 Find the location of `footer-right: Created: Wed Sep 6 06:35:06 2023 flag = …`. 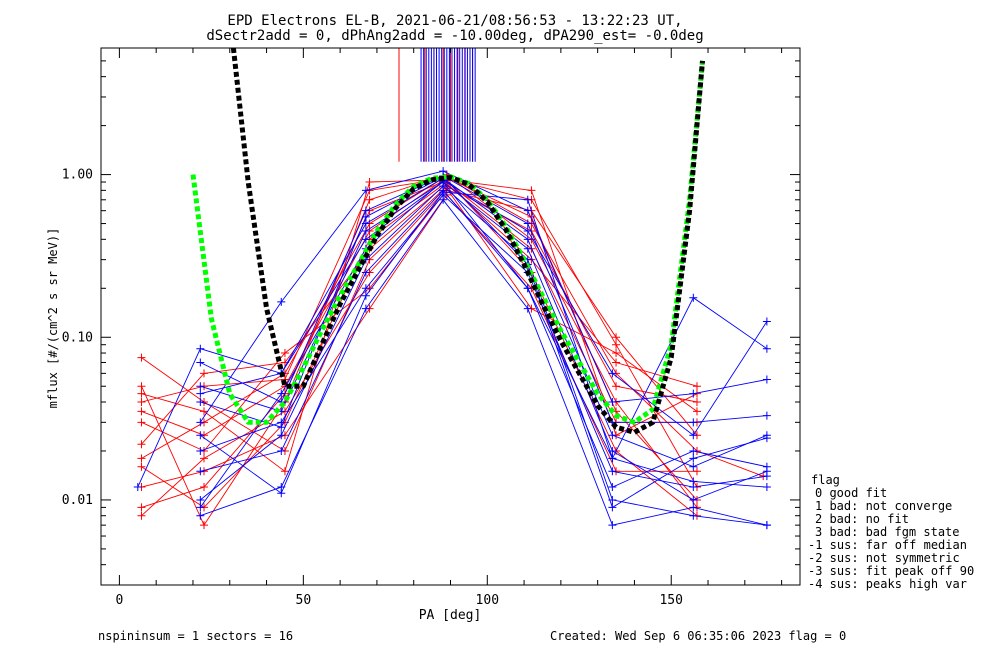

footer-right: Created: Wed Sep 6 06:35:06 2023 flag = … is located at coordinates (698, 636).